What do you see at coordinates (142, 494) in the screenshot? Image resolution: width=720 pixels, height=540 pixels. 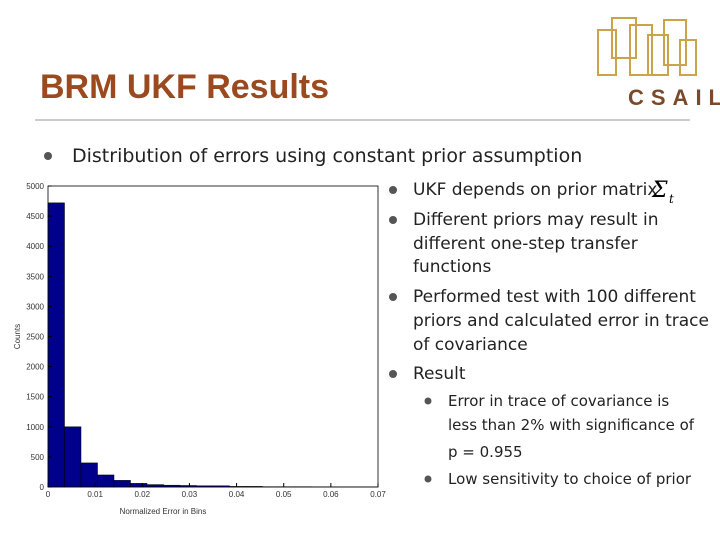 I see `x-tick-label: 0.02` at bounding box center [142, 494].